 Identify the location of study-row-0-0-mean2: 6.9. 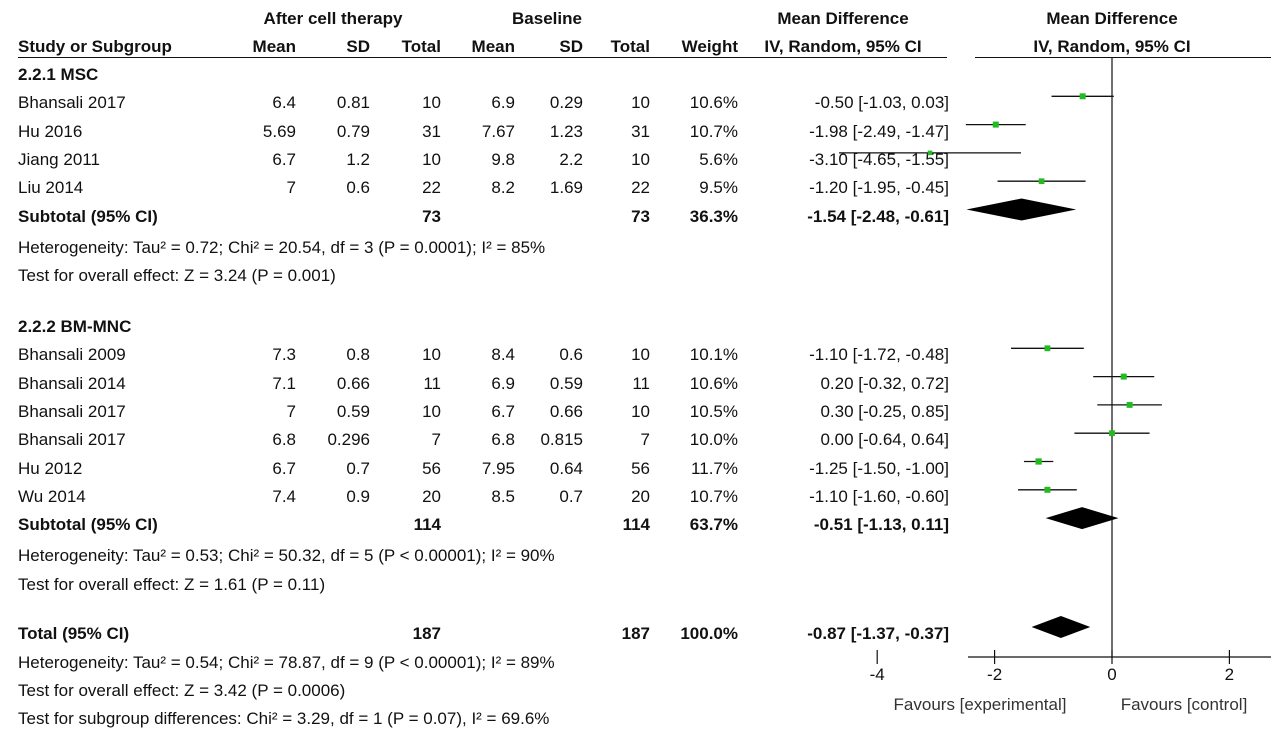
(503, 103).